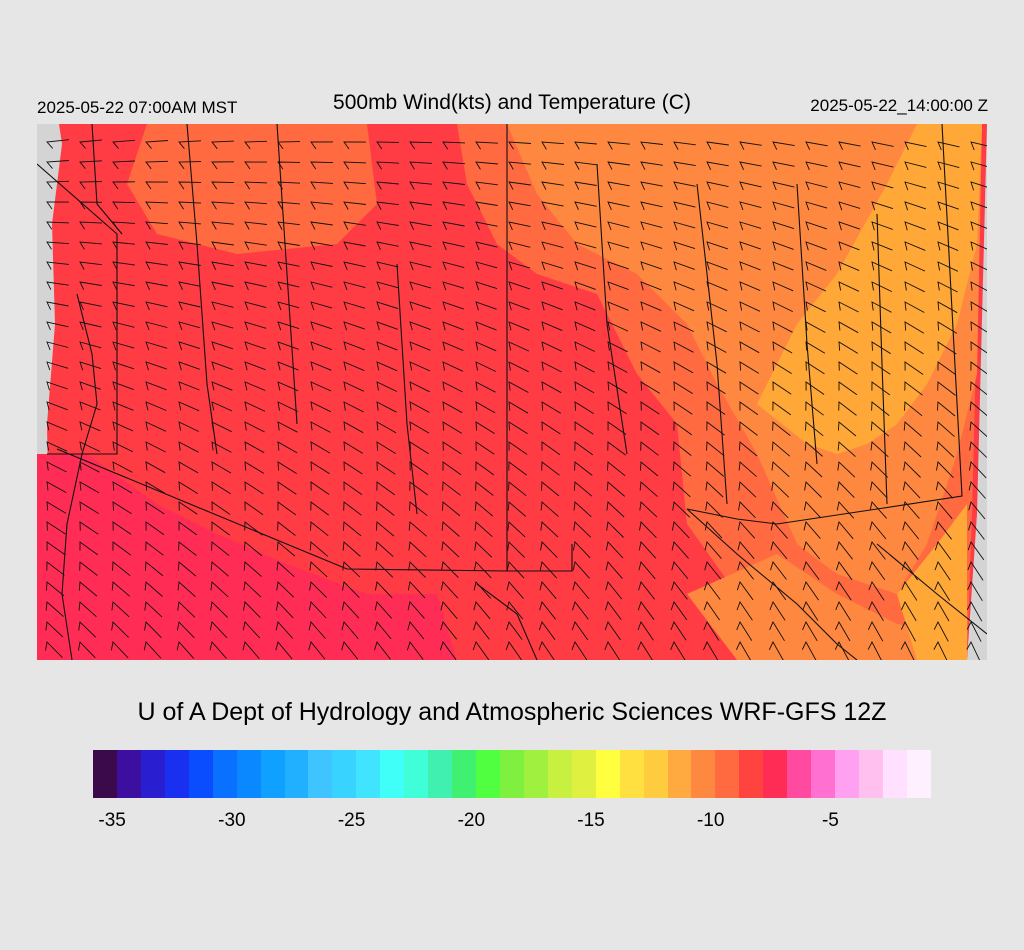 The width and height of the screenshot is (1024, 950). What do you see at coordinates (931, 589) in the screenshot?
I see `border-diag-east` at bounding box center [931, 589].